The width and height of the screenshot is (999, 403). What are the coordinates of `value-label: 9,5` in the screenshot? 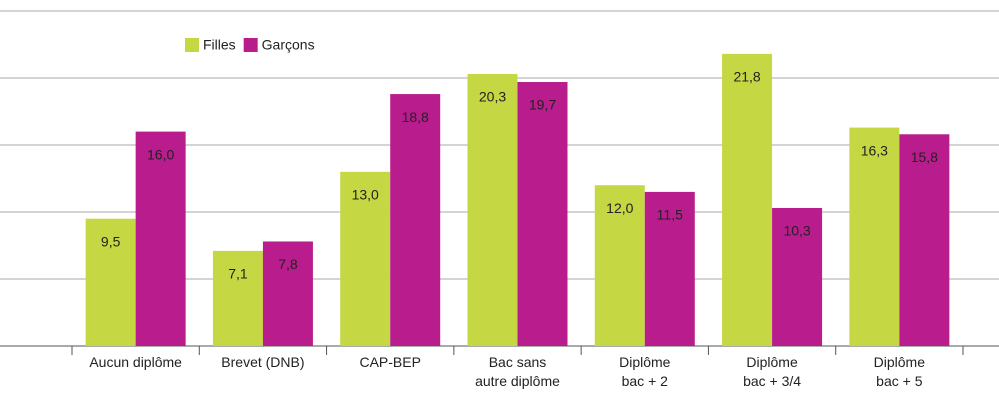 It's located at (111, 241).